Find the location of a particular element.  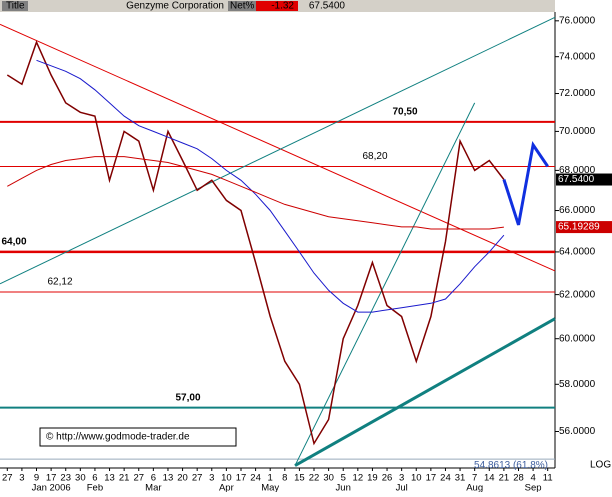

net-tag-box is located at coordinates (242, 6).